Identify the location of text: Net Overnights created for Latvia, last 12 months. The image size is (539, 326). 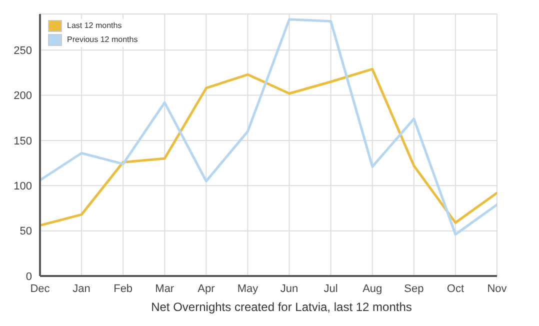
(281, 307).